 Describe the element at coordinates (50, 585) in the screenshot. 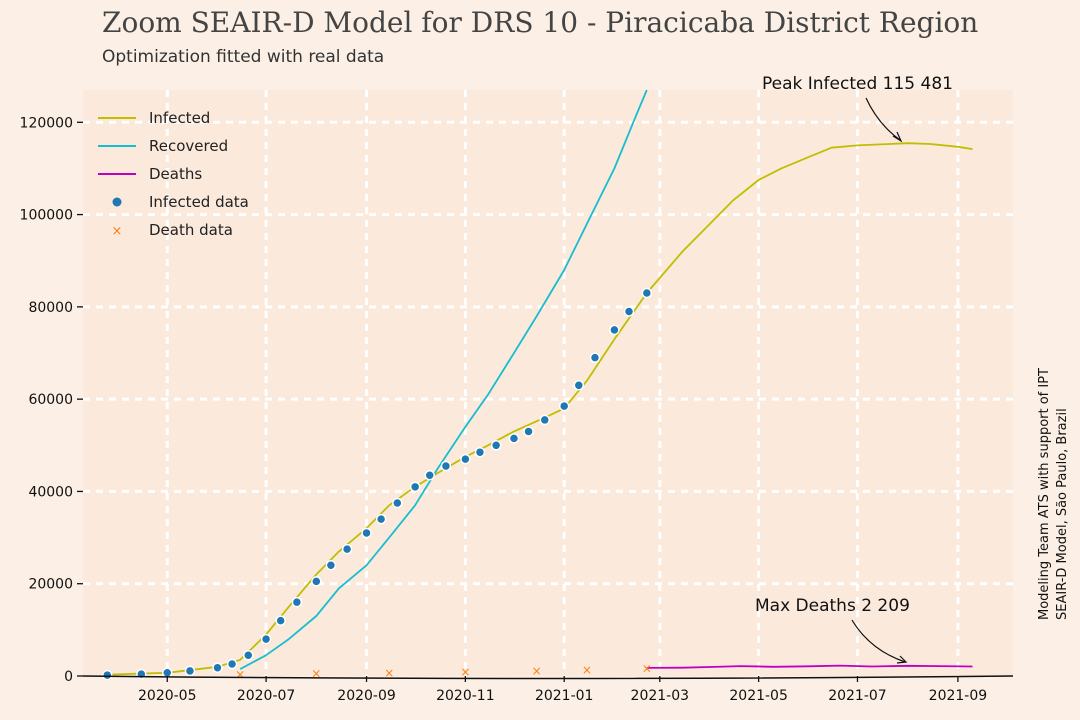

I see `y-tick-label-1: 20000` at that location.